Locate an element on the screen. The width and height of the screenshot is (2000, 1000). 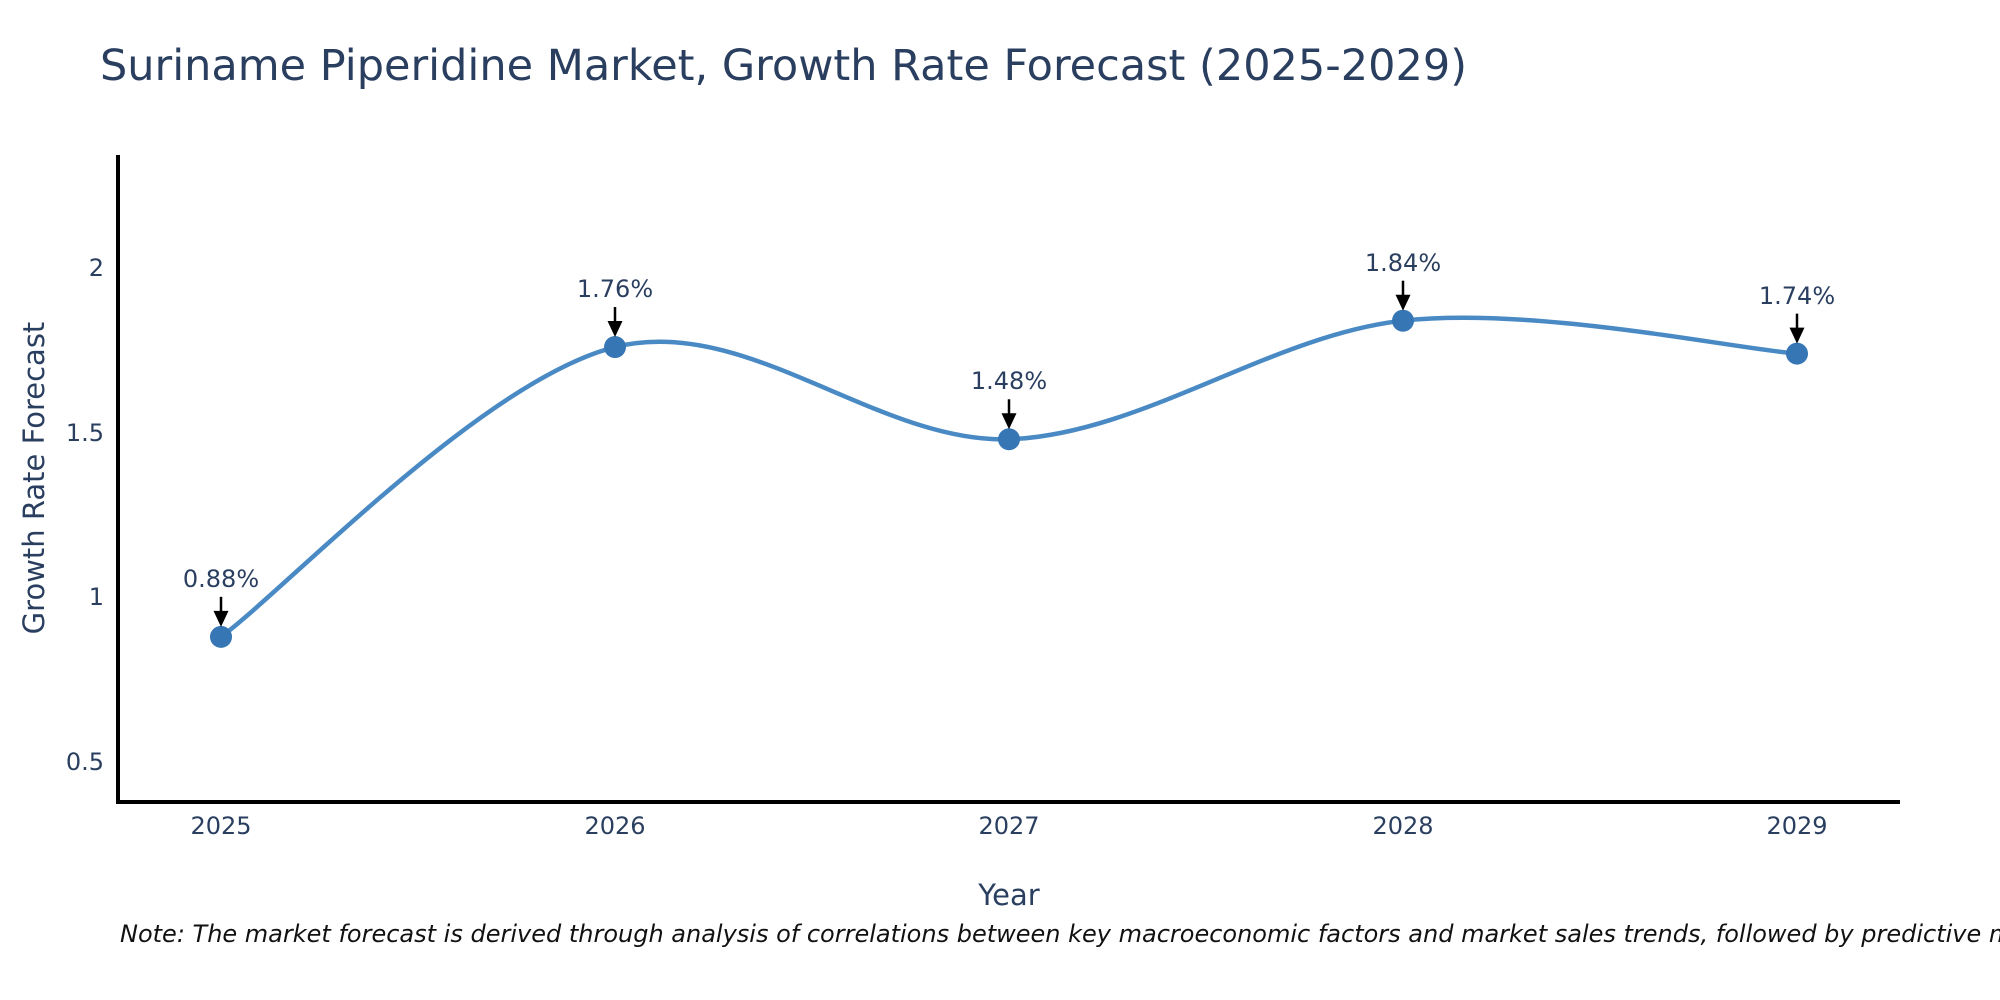
x-tick-label: 2029 is located at coordinates (1797, 826).